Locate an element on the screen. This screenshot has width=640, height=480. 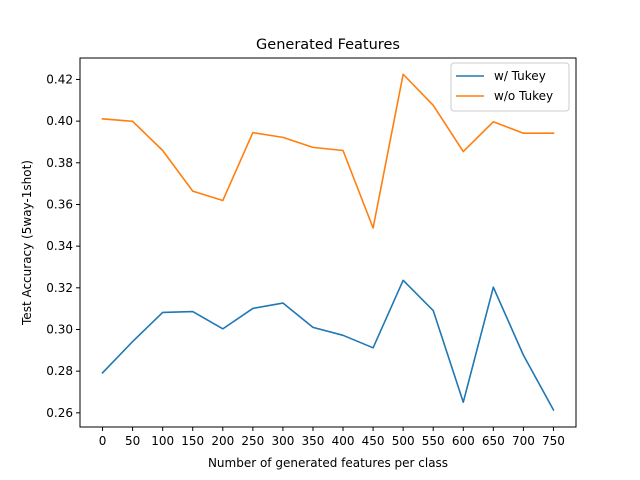
x-tick-label: 50 is located at coordinates (132, 441).